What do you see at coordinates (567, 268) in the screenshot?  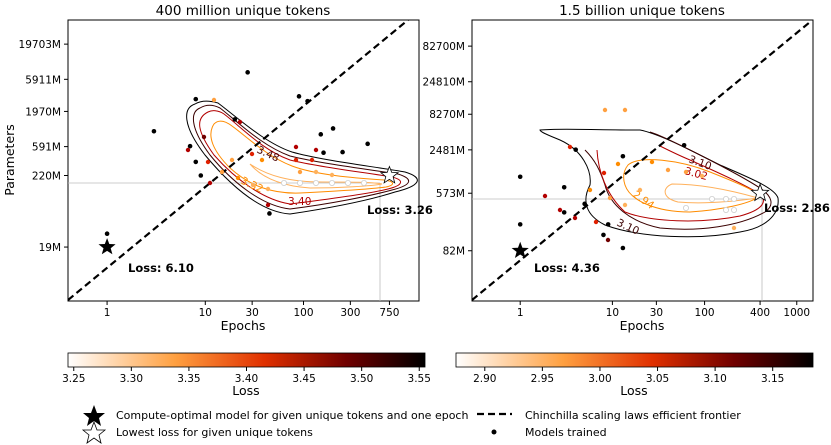 I see `right-compute-optimal-loss-label: Loss: 4.36` at bounding box center [567, 268].